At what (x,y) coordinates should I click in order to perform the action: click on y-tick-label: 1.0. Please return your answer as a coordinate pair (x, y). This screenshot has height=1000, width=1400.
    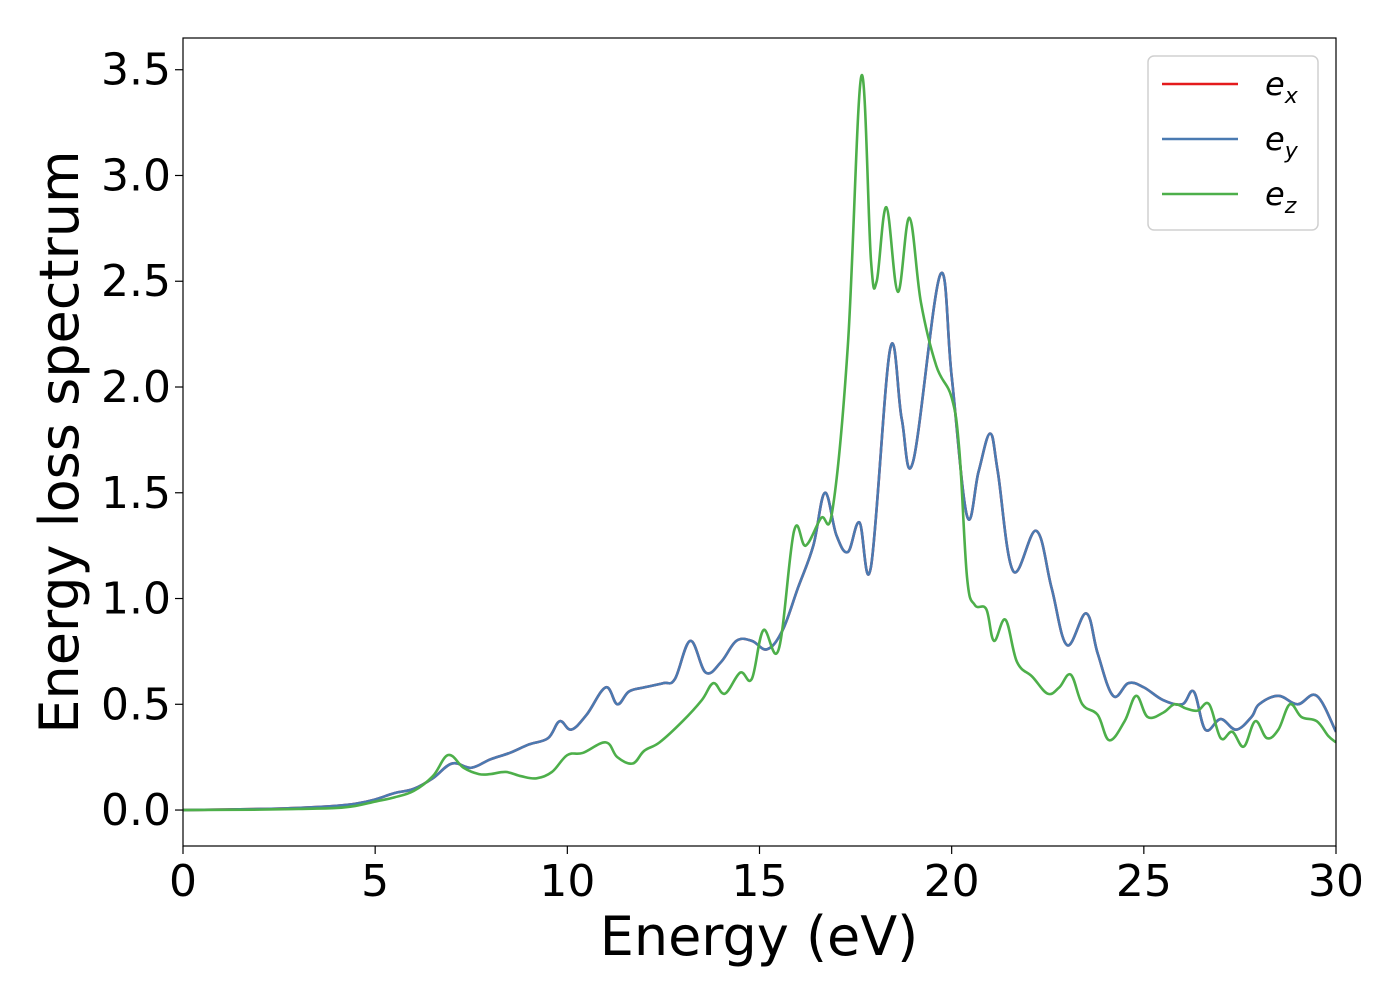
    Looking at the image, I should click on (136, 599).